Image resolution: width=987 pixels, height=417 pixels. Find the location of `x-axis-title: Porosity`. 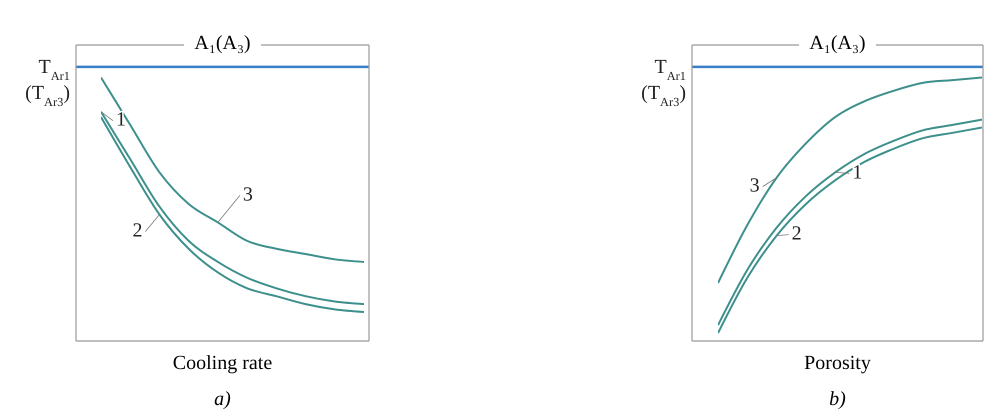

x-axis-title: Porosity is located at coordinates (837, 363).